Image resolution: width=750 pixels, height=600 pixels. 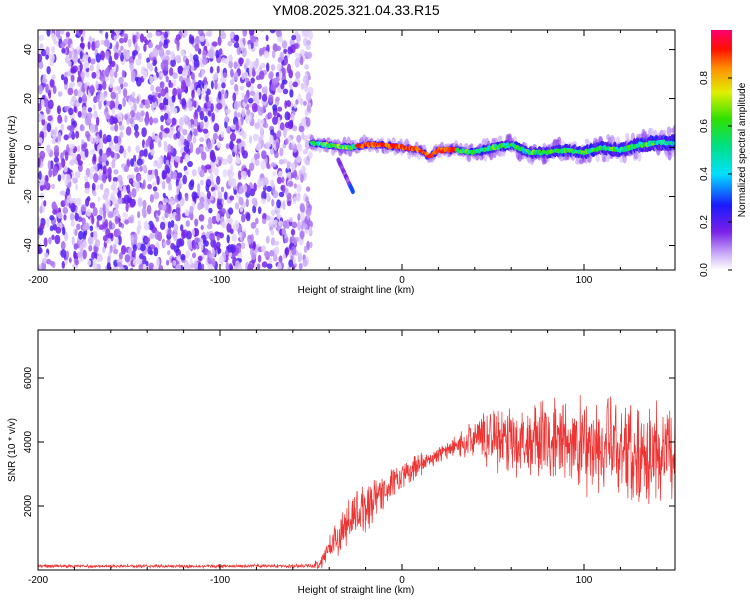 I want to click on ridge-halo-cell, so click(x=664, y=132).